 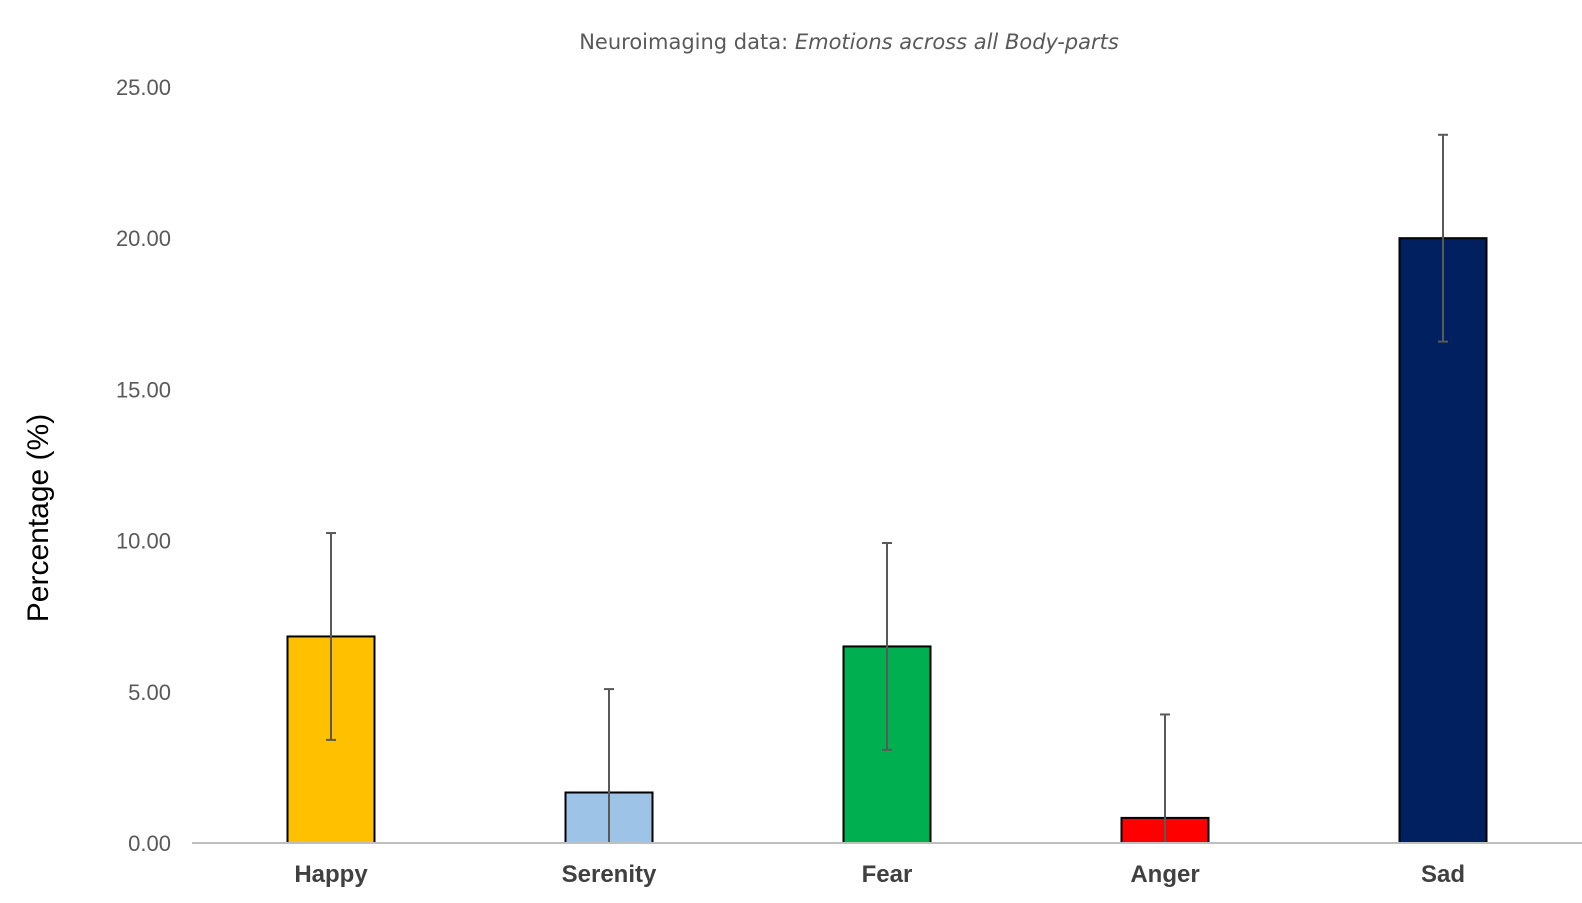 What do you see at coordinates (149, 692) in the screenshot?
I see `y-tick-label: 5.00` at bounding box center [149, 692].